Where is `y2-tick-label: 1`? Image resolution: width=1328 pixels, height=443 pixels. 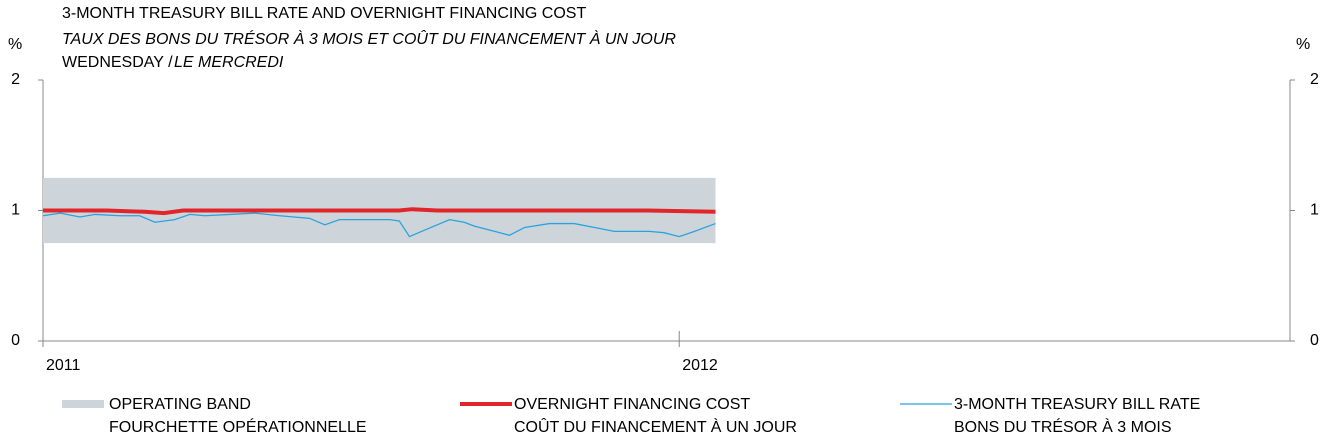 y2-tick-label: 1 is located at coordinates (1314, 210).